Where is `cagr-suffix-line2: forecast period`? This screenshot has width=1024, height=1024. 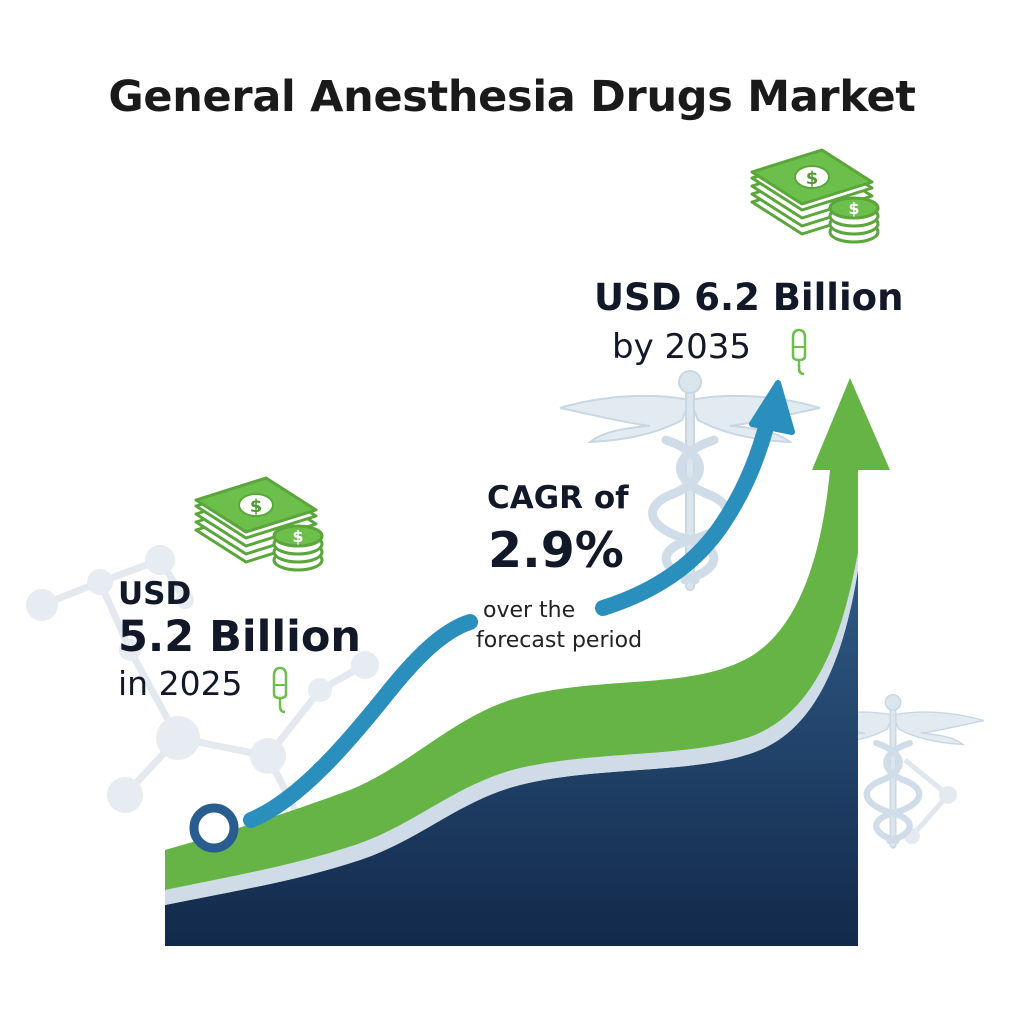 cagr-suffix-line2: forecast period is located at coordinates (559, 640).